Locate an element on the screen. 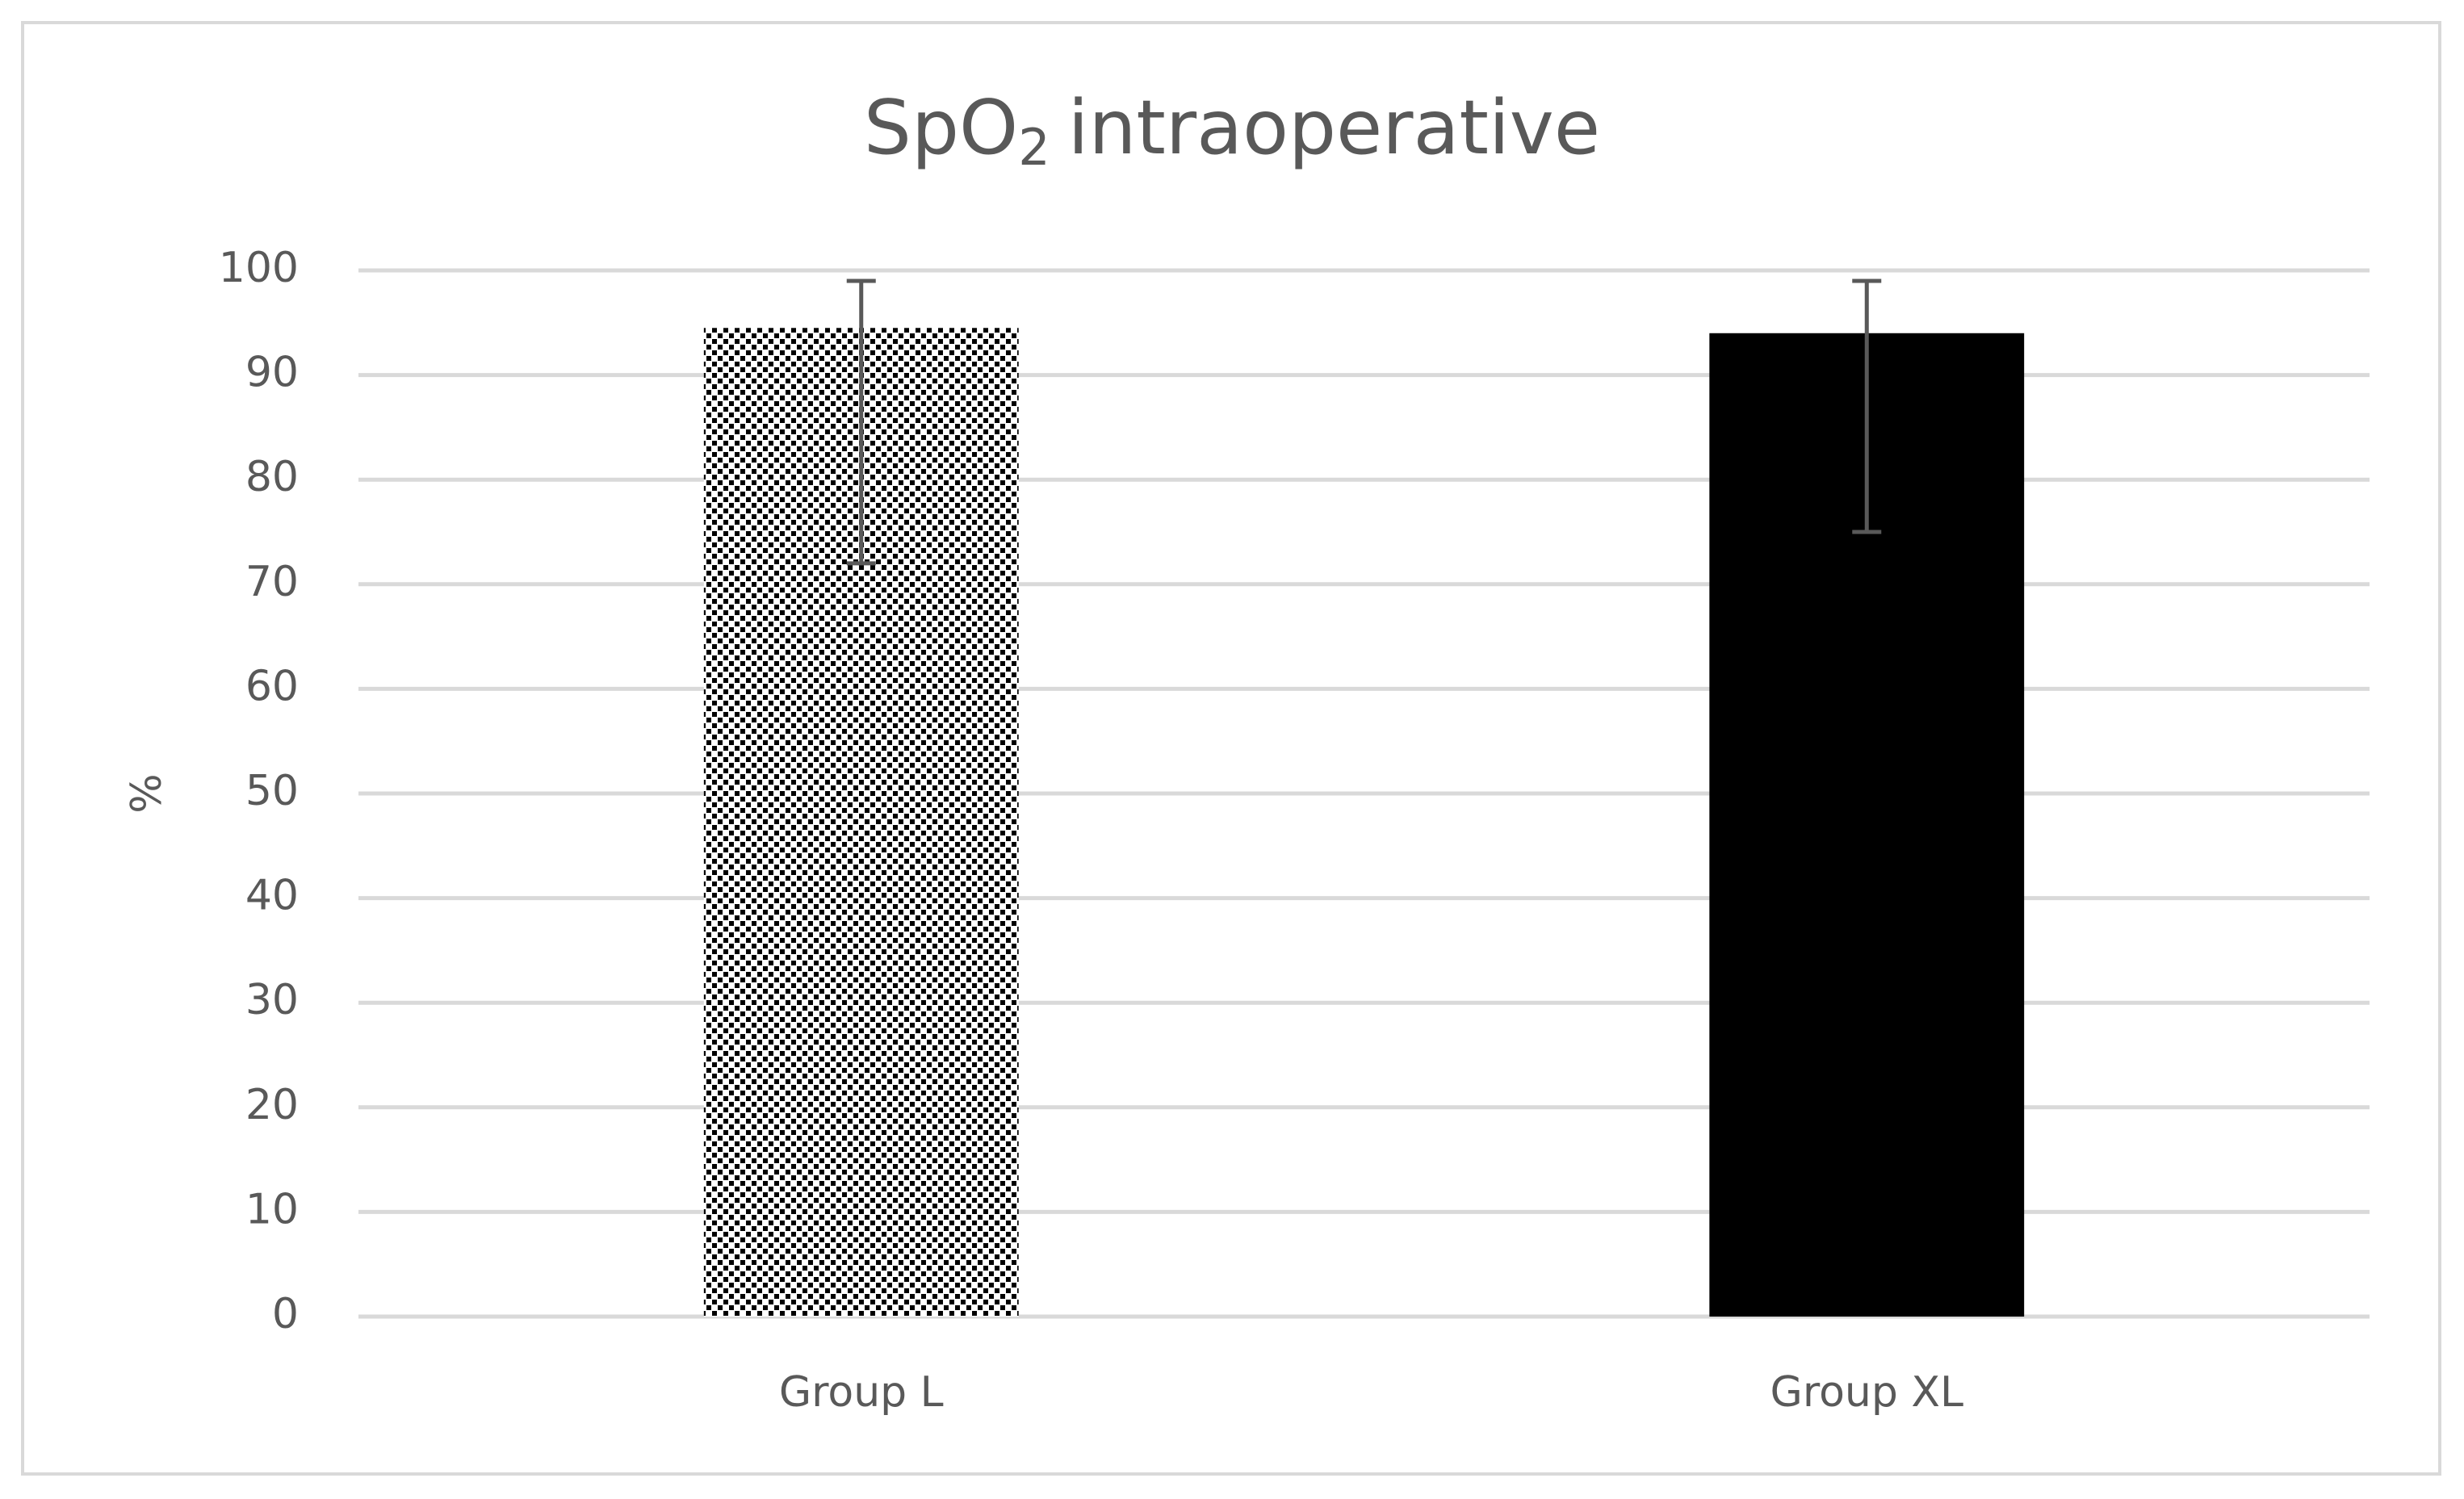 The image size is (2464, 1499). chart-title: SpO2 intraoperative is located at coordinates (1232, 130).